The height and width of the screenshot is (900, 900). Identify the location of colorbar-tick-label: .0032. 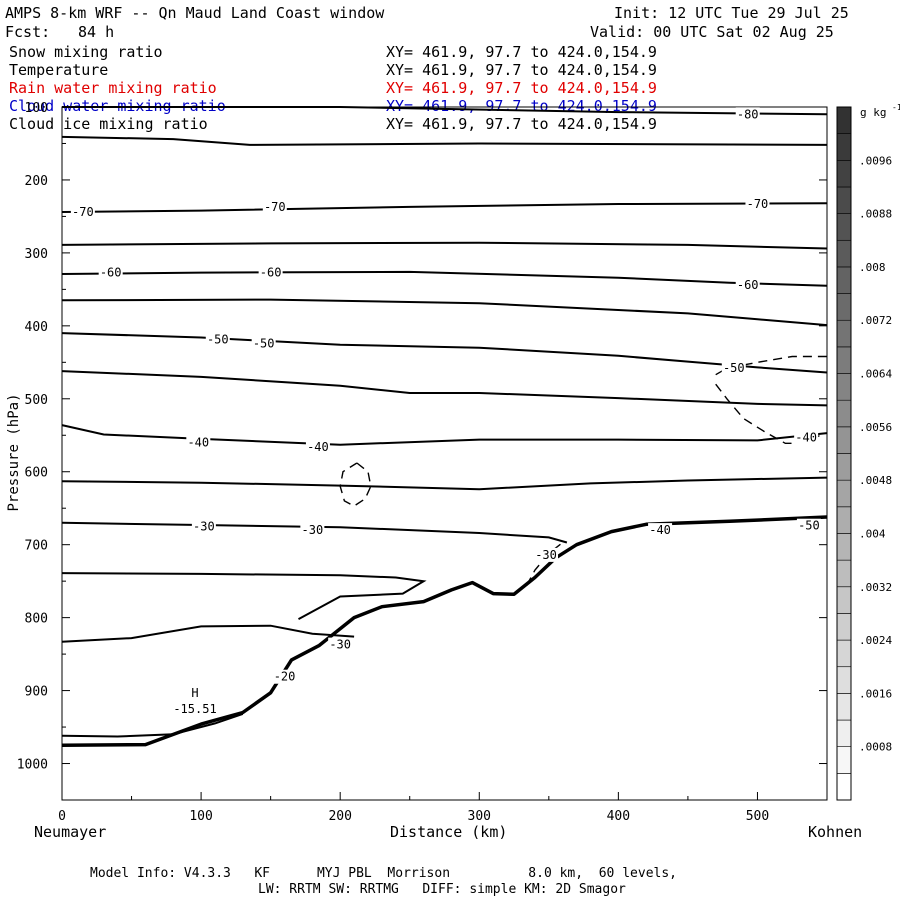
(875, 587).